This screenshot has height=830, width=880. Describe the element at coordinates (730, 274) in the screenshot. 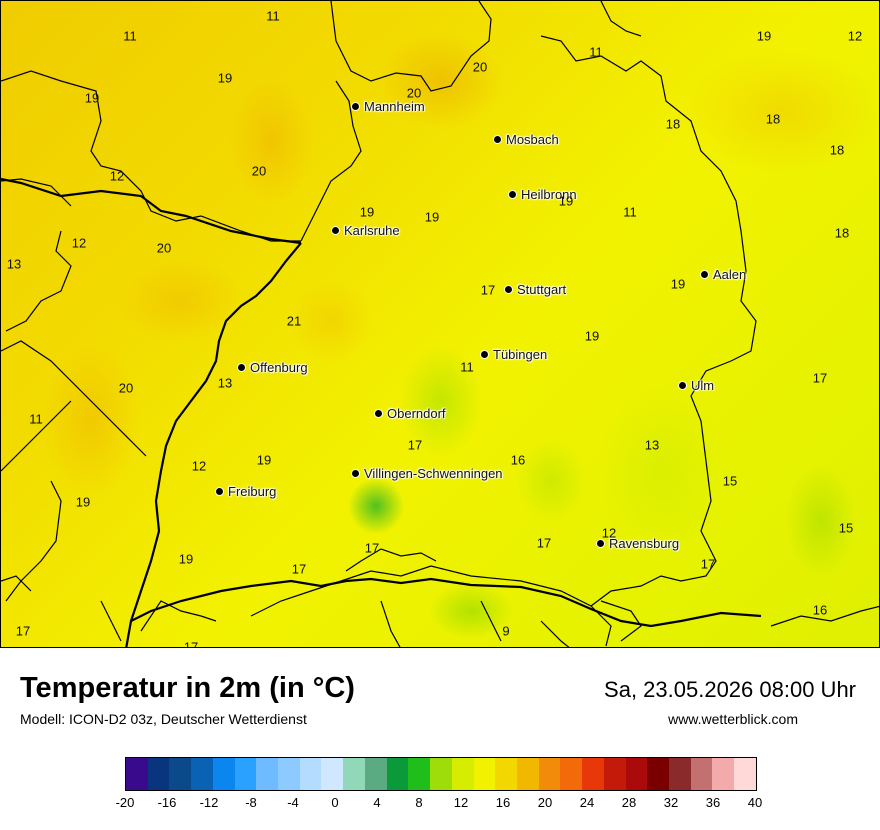

I see `city-label: Aalen` at that location.